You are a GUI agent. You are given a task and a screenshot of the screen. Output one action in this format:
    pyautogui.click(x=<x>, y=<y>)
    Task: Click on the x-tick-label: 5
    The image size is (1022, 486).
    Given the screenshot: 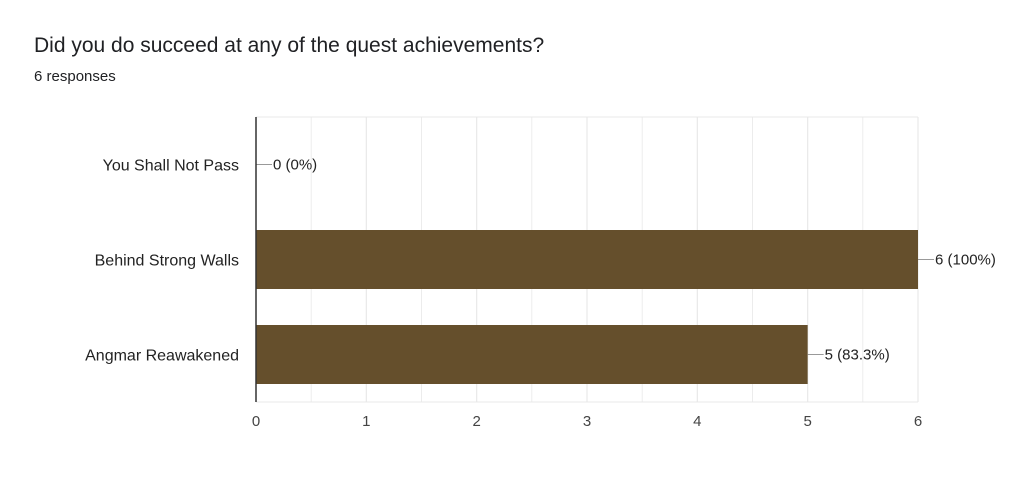 What is the action you would take?
    pyautogui.click(x=807, y=421)
    